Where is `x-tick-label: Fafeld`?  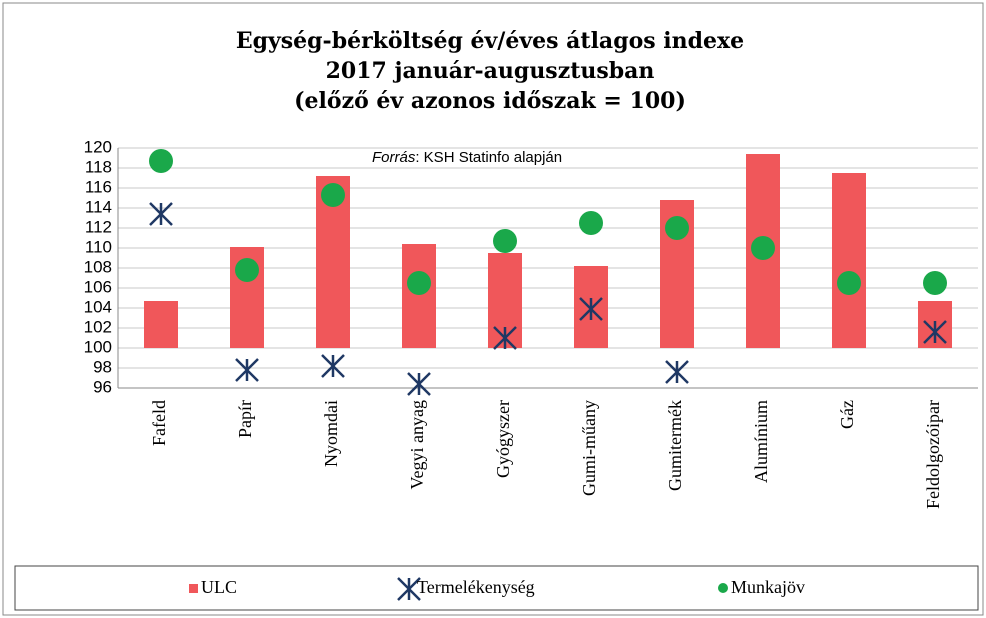 x-tick-label: Fafeld is located at coordinates (159, 423).